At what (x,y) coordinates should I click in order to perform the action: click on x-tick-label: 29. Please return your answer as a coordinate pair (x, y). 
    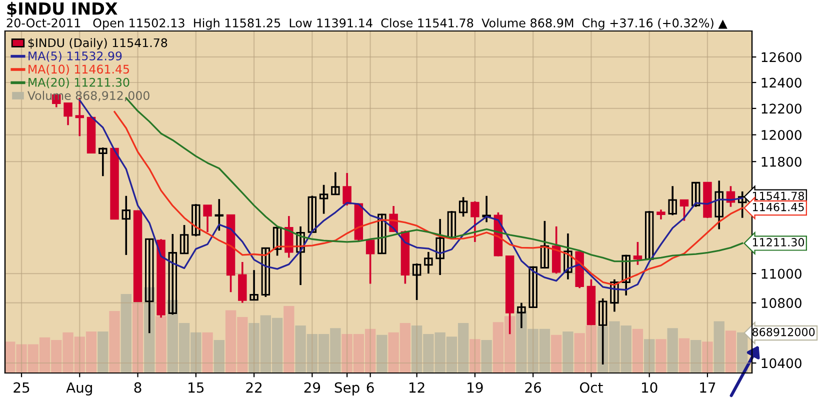
    Looking at the image, I should click on (312, 387).